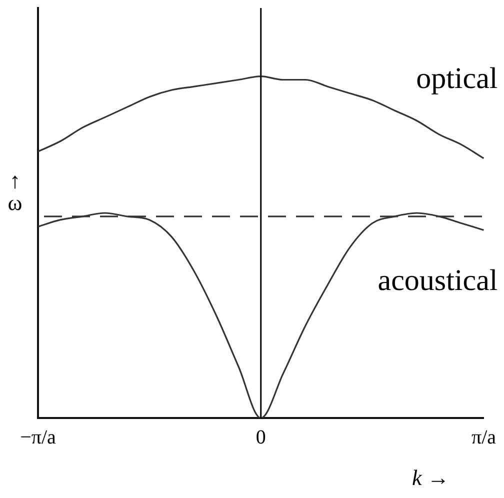 The height and width of the screenshot is (498, 504). I want to click on x-tick-label: −π/a, so click(38, 437).